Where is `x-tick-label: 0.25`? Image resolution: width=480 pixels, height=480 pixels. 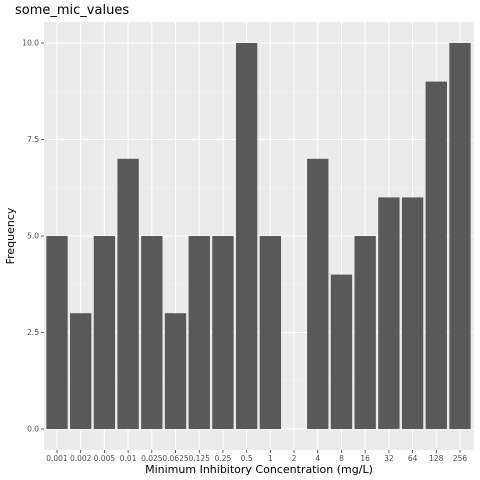
x-tick-label: 0.25 is located at coordinates (223, 458).